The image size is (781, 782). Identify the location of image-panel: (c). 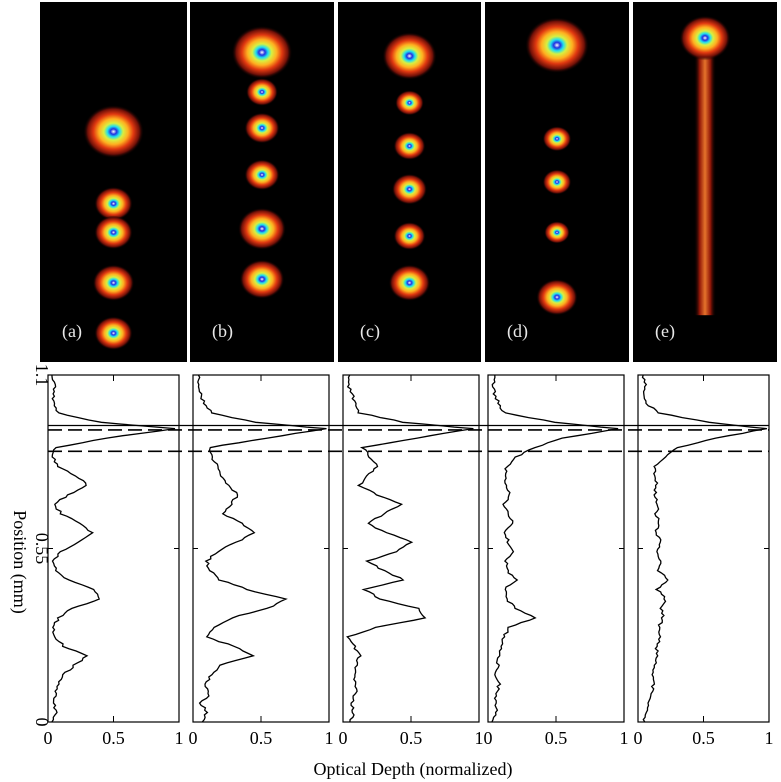
(409, 182).